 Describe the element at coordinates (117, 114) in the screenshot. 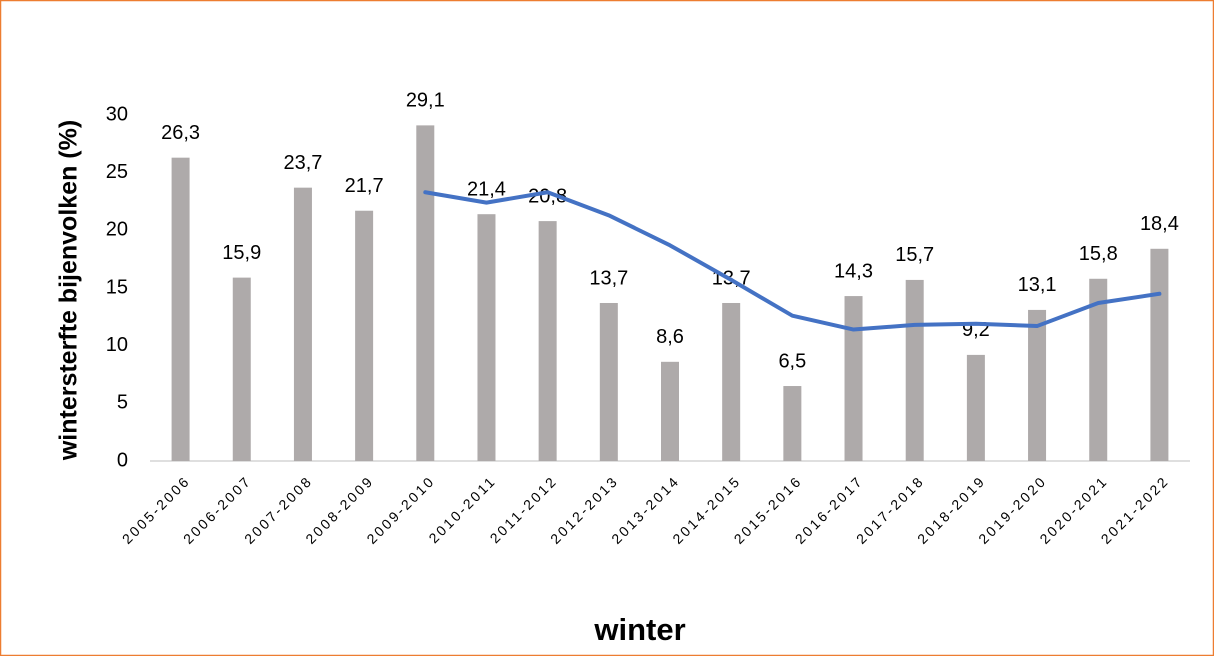

I see `y-tick-label: 30` at that location.